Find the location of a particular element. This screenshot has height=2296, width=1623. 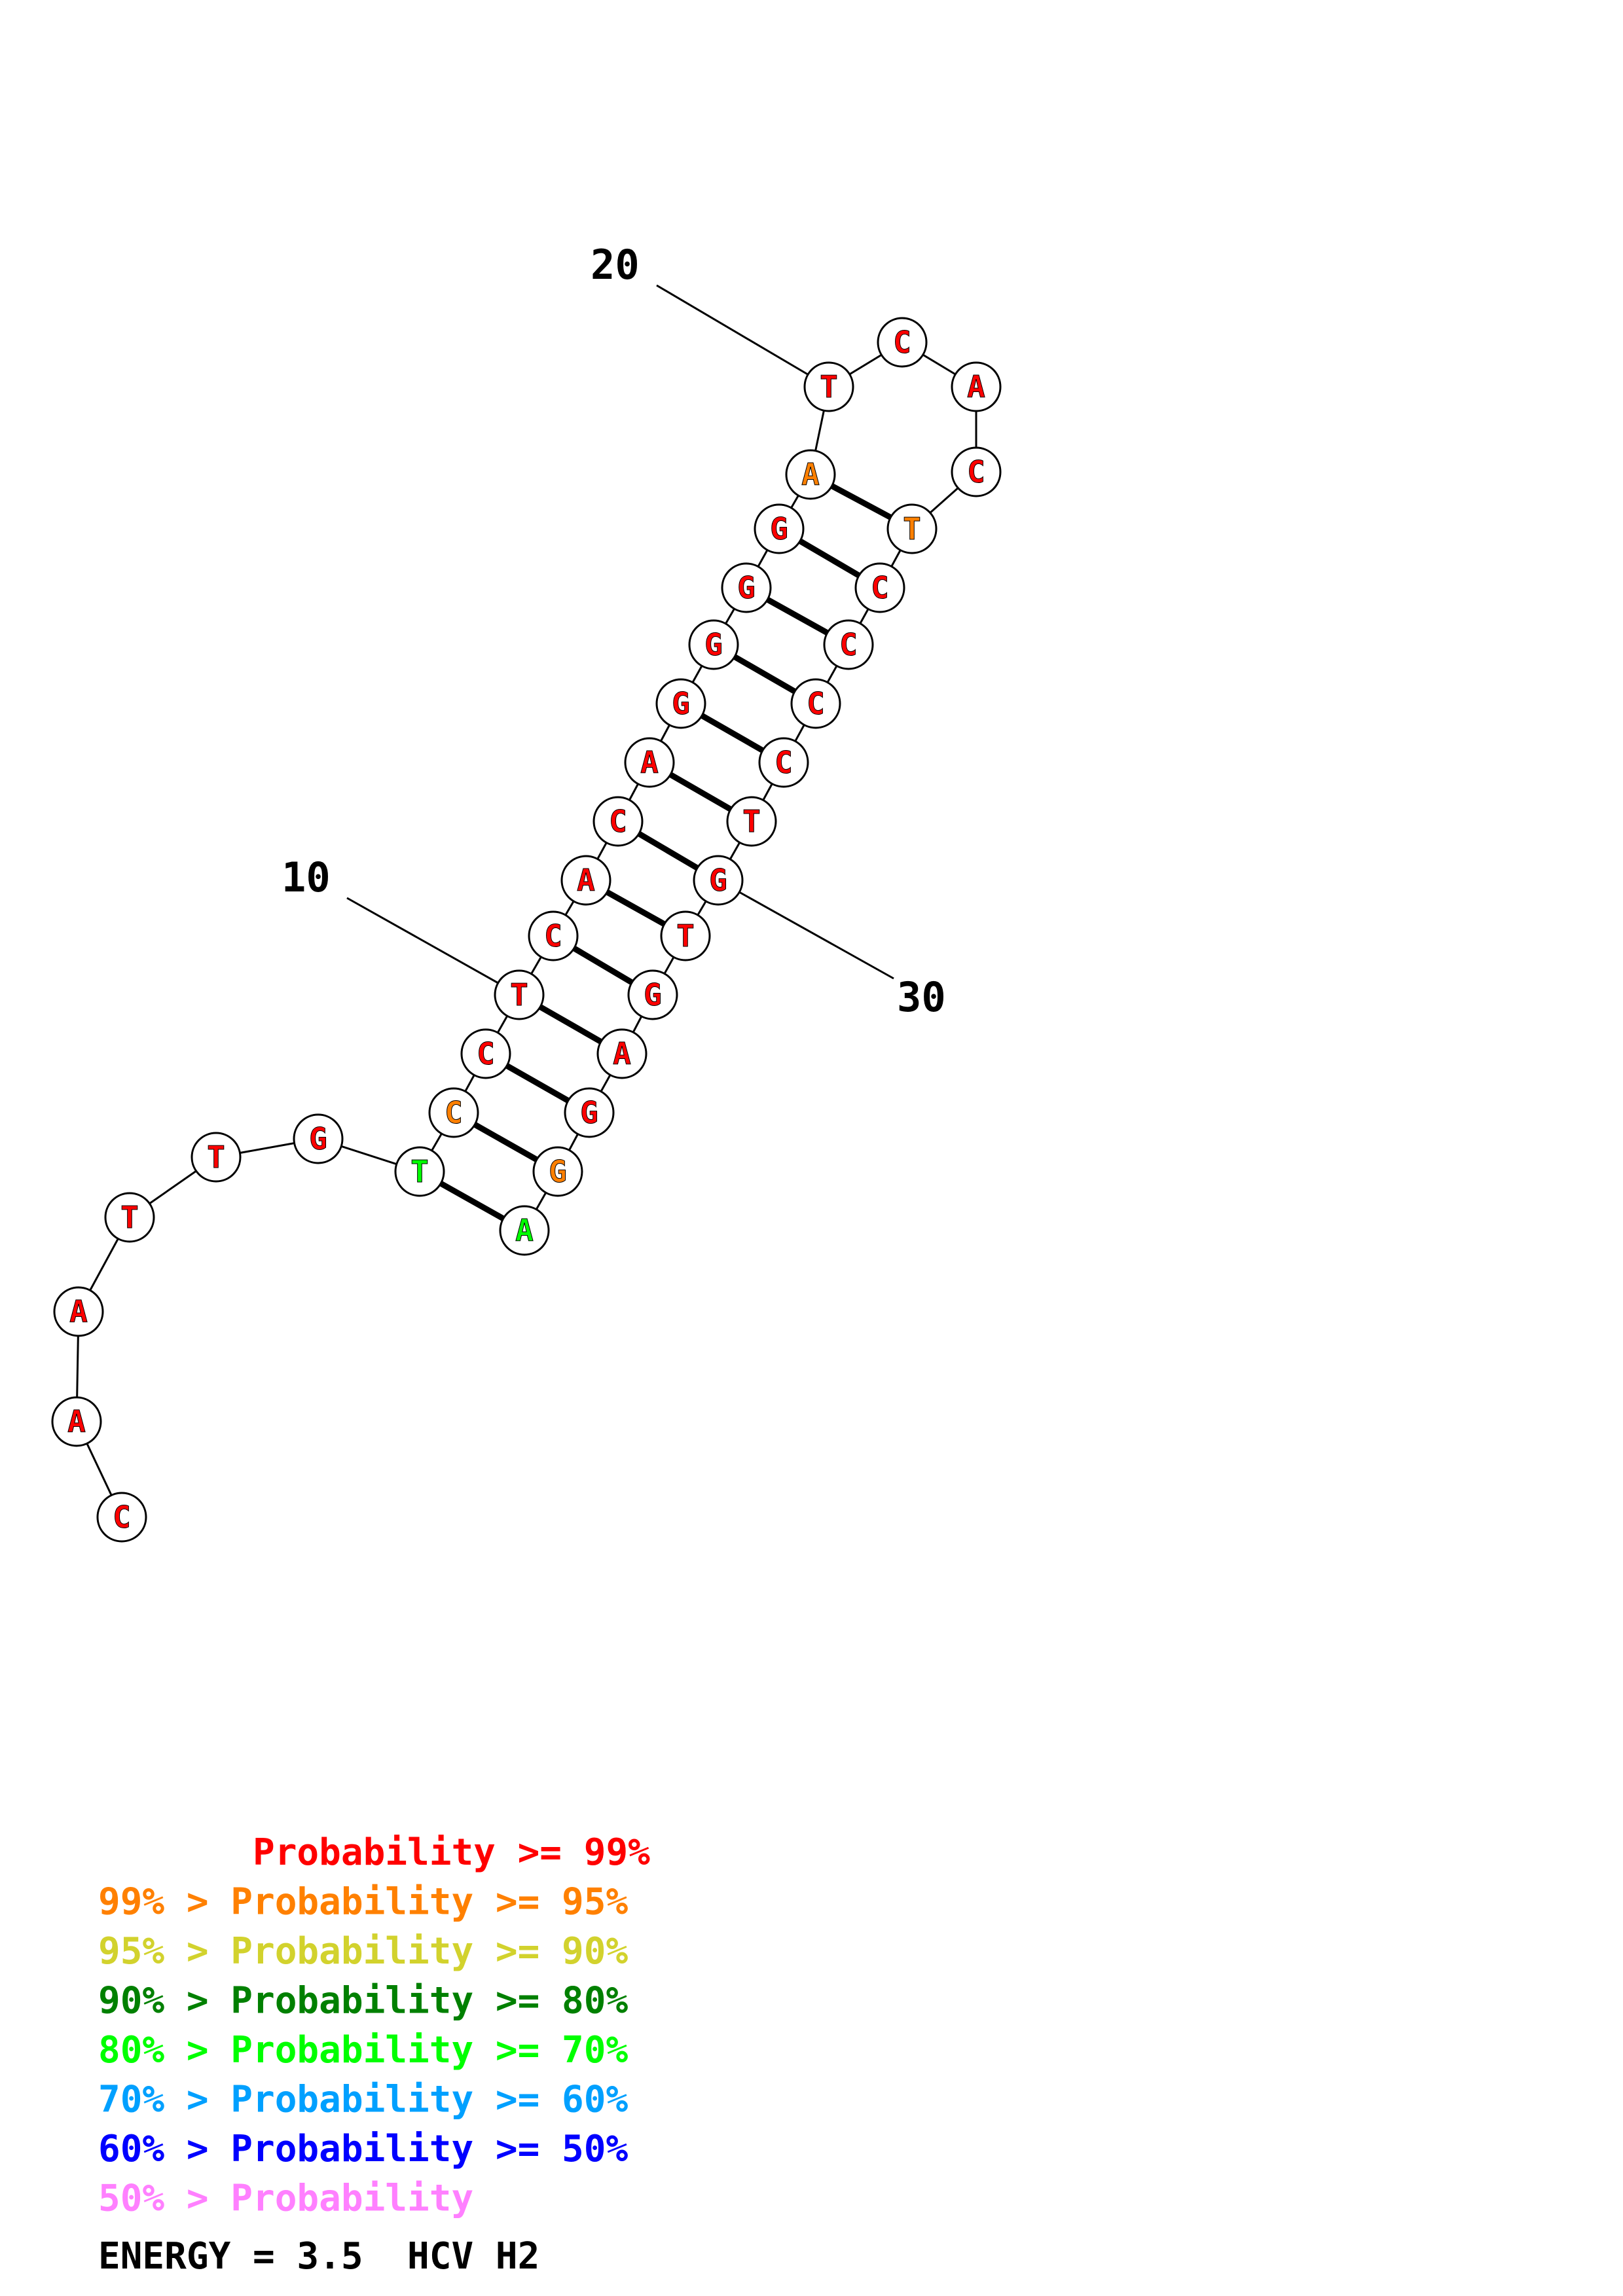

legend-entry: 95% > Probability >= 90% is located at coordinates (363, 1951).